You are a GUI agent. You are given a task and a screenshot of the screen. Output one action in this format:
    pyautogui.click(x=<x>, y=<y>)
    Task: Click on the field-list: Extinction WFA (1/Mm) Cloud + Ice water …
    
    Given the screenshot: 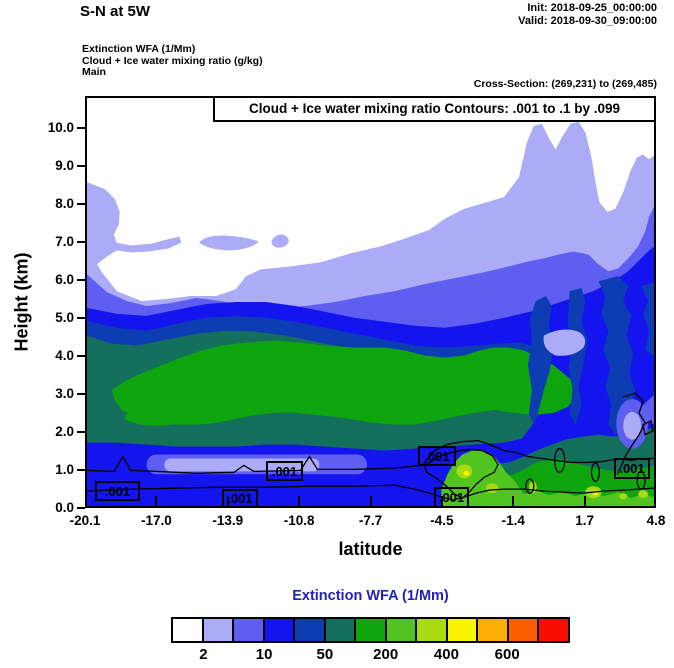 What is the action you would take?
    pyautogui.click(x=172, y=61)
    